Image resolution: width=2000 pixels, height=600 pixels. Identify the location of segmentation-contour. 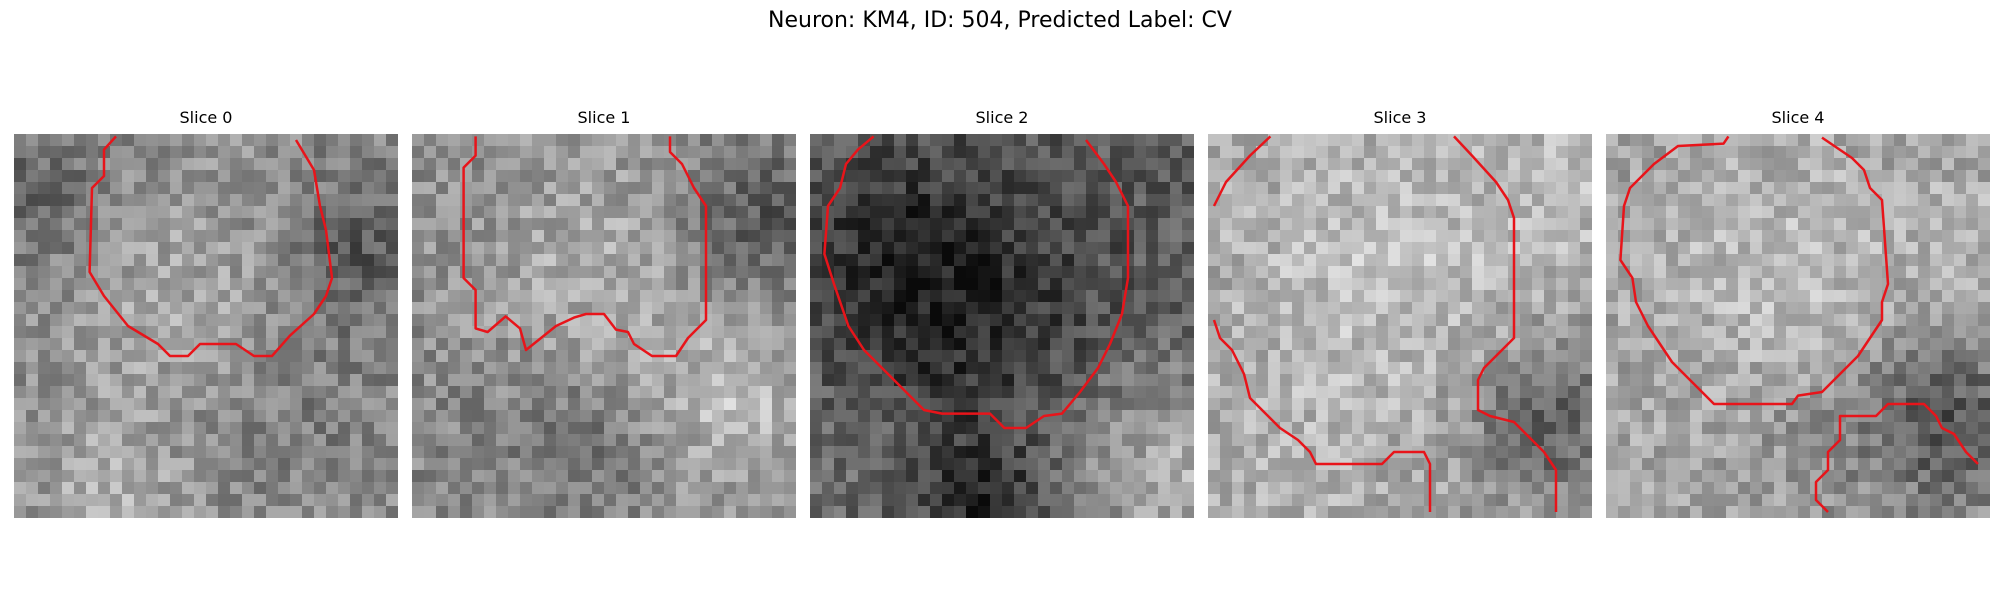
(585, 247).